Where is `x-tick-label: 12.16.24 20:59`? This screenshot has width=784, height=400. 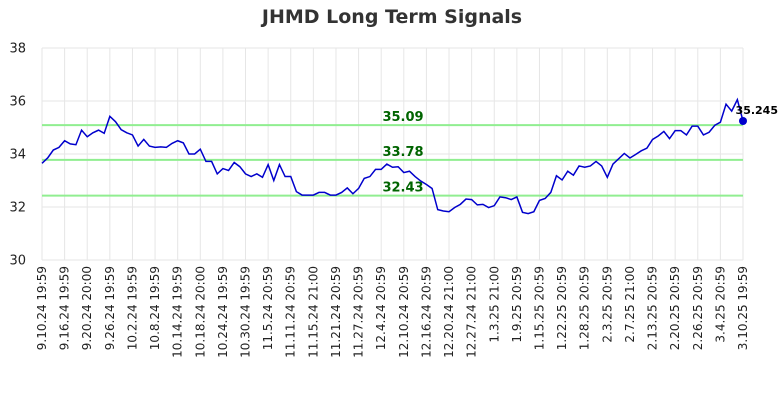
x-tick-label: 12.16.24 20:59 is located at coordinates (426, 312).